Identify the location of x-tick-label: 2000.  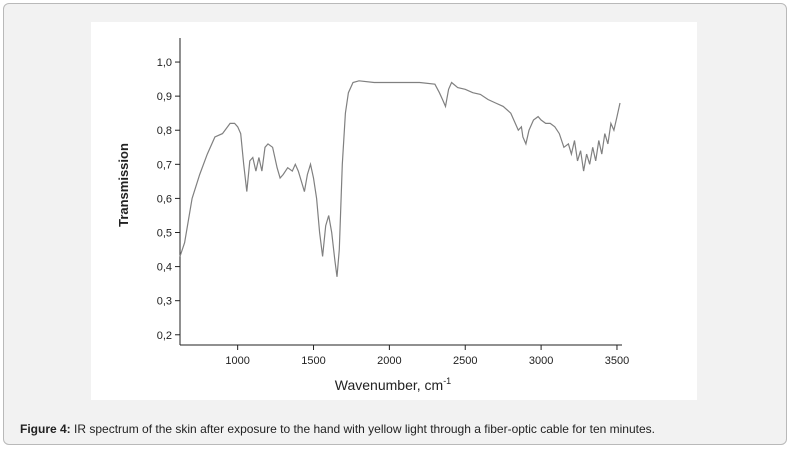
(389, 361).